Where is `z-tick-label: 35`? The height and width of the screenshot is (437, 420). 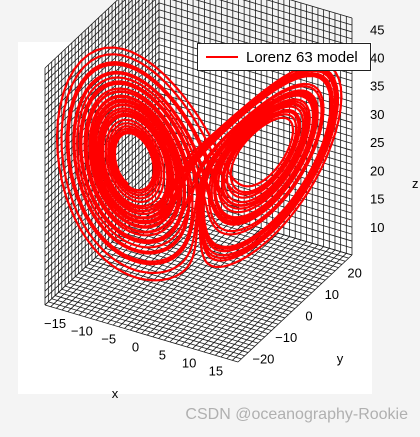 z-tick-label: 35 is located at coordinates (377, 86).